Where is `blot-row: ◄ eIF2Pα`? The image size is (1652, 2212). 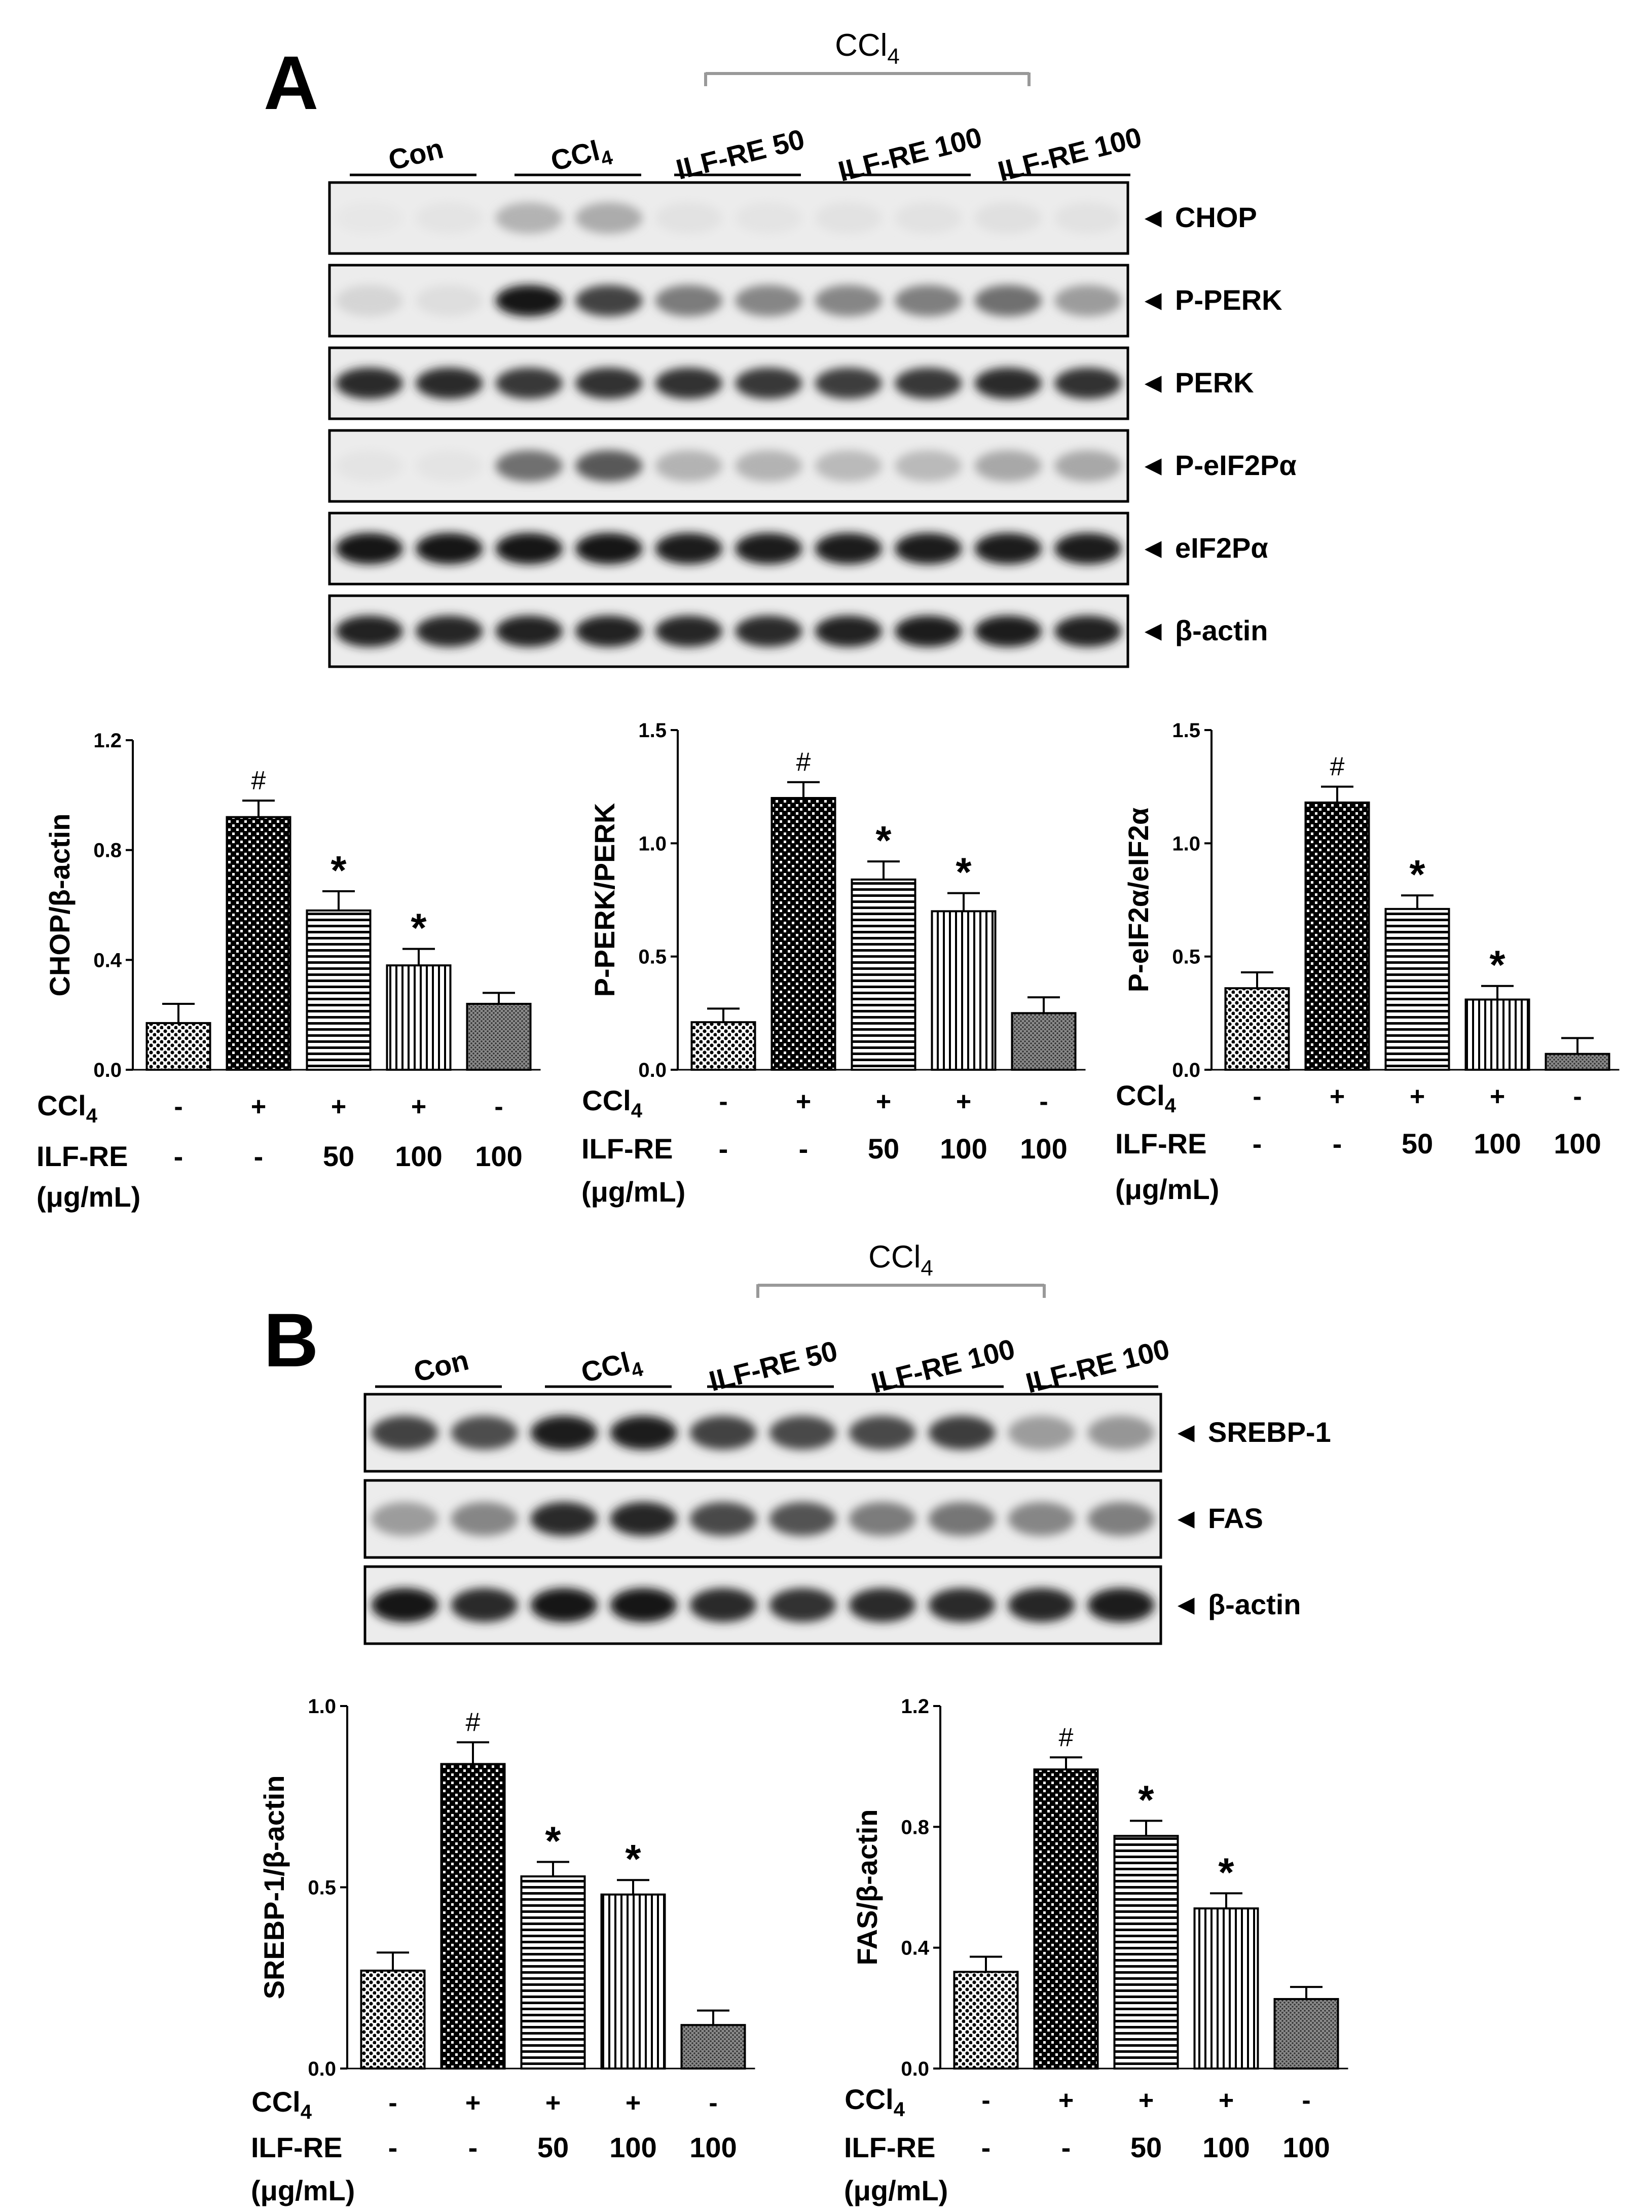 blot-row: ◄ eIF2Pα is located at coordinates (798, 549).